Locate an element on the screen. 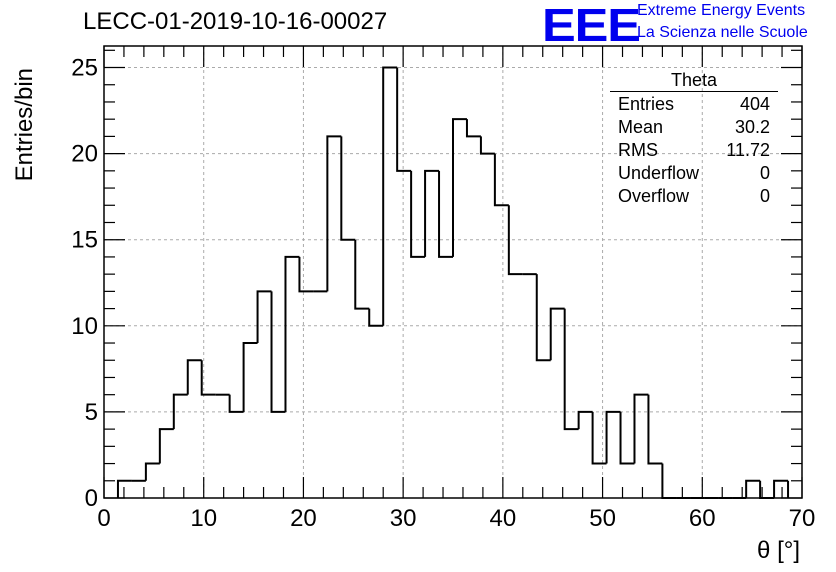 This screenshot has height=572, width=836. y-tick-label: 10 is located at coordinates (84, 326).